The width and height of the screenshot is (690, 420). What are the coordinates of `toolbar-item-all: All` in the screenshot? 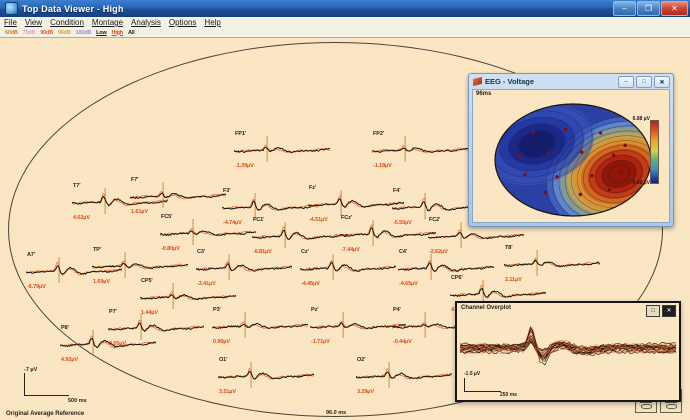 It's located at (131, 32).